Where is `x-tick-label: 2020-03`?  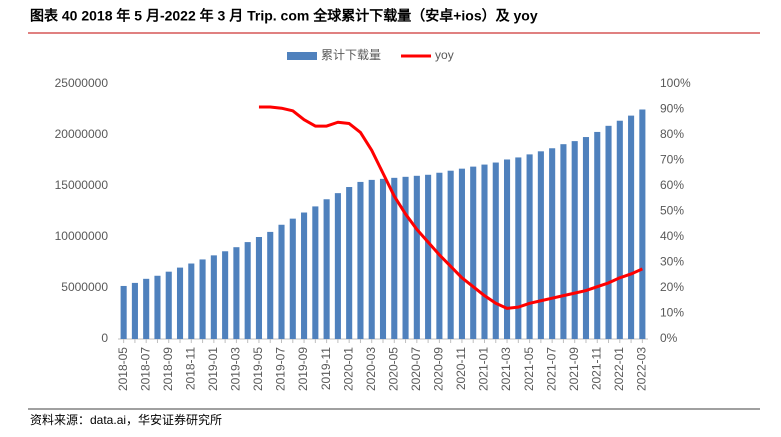
x-tick-label: 2020-03 is located at coordinates (371, 369).